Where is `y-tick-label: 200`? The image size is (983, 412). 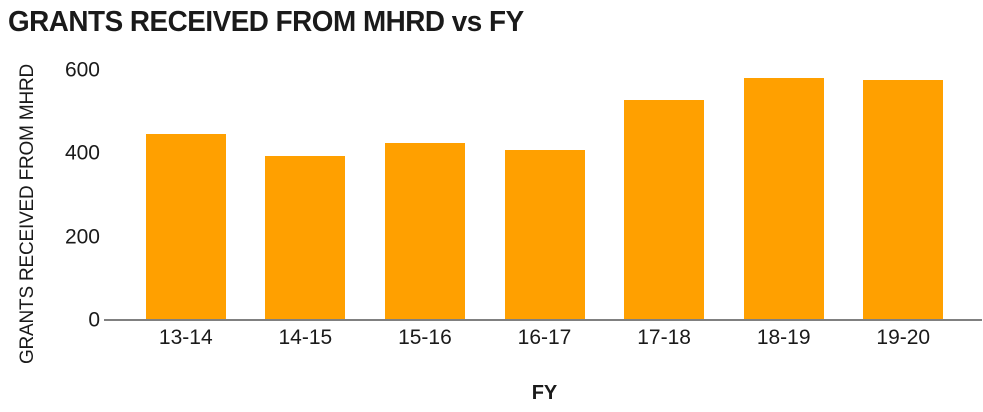
y-tick-label: 200 is located at coordinates (82, 237).